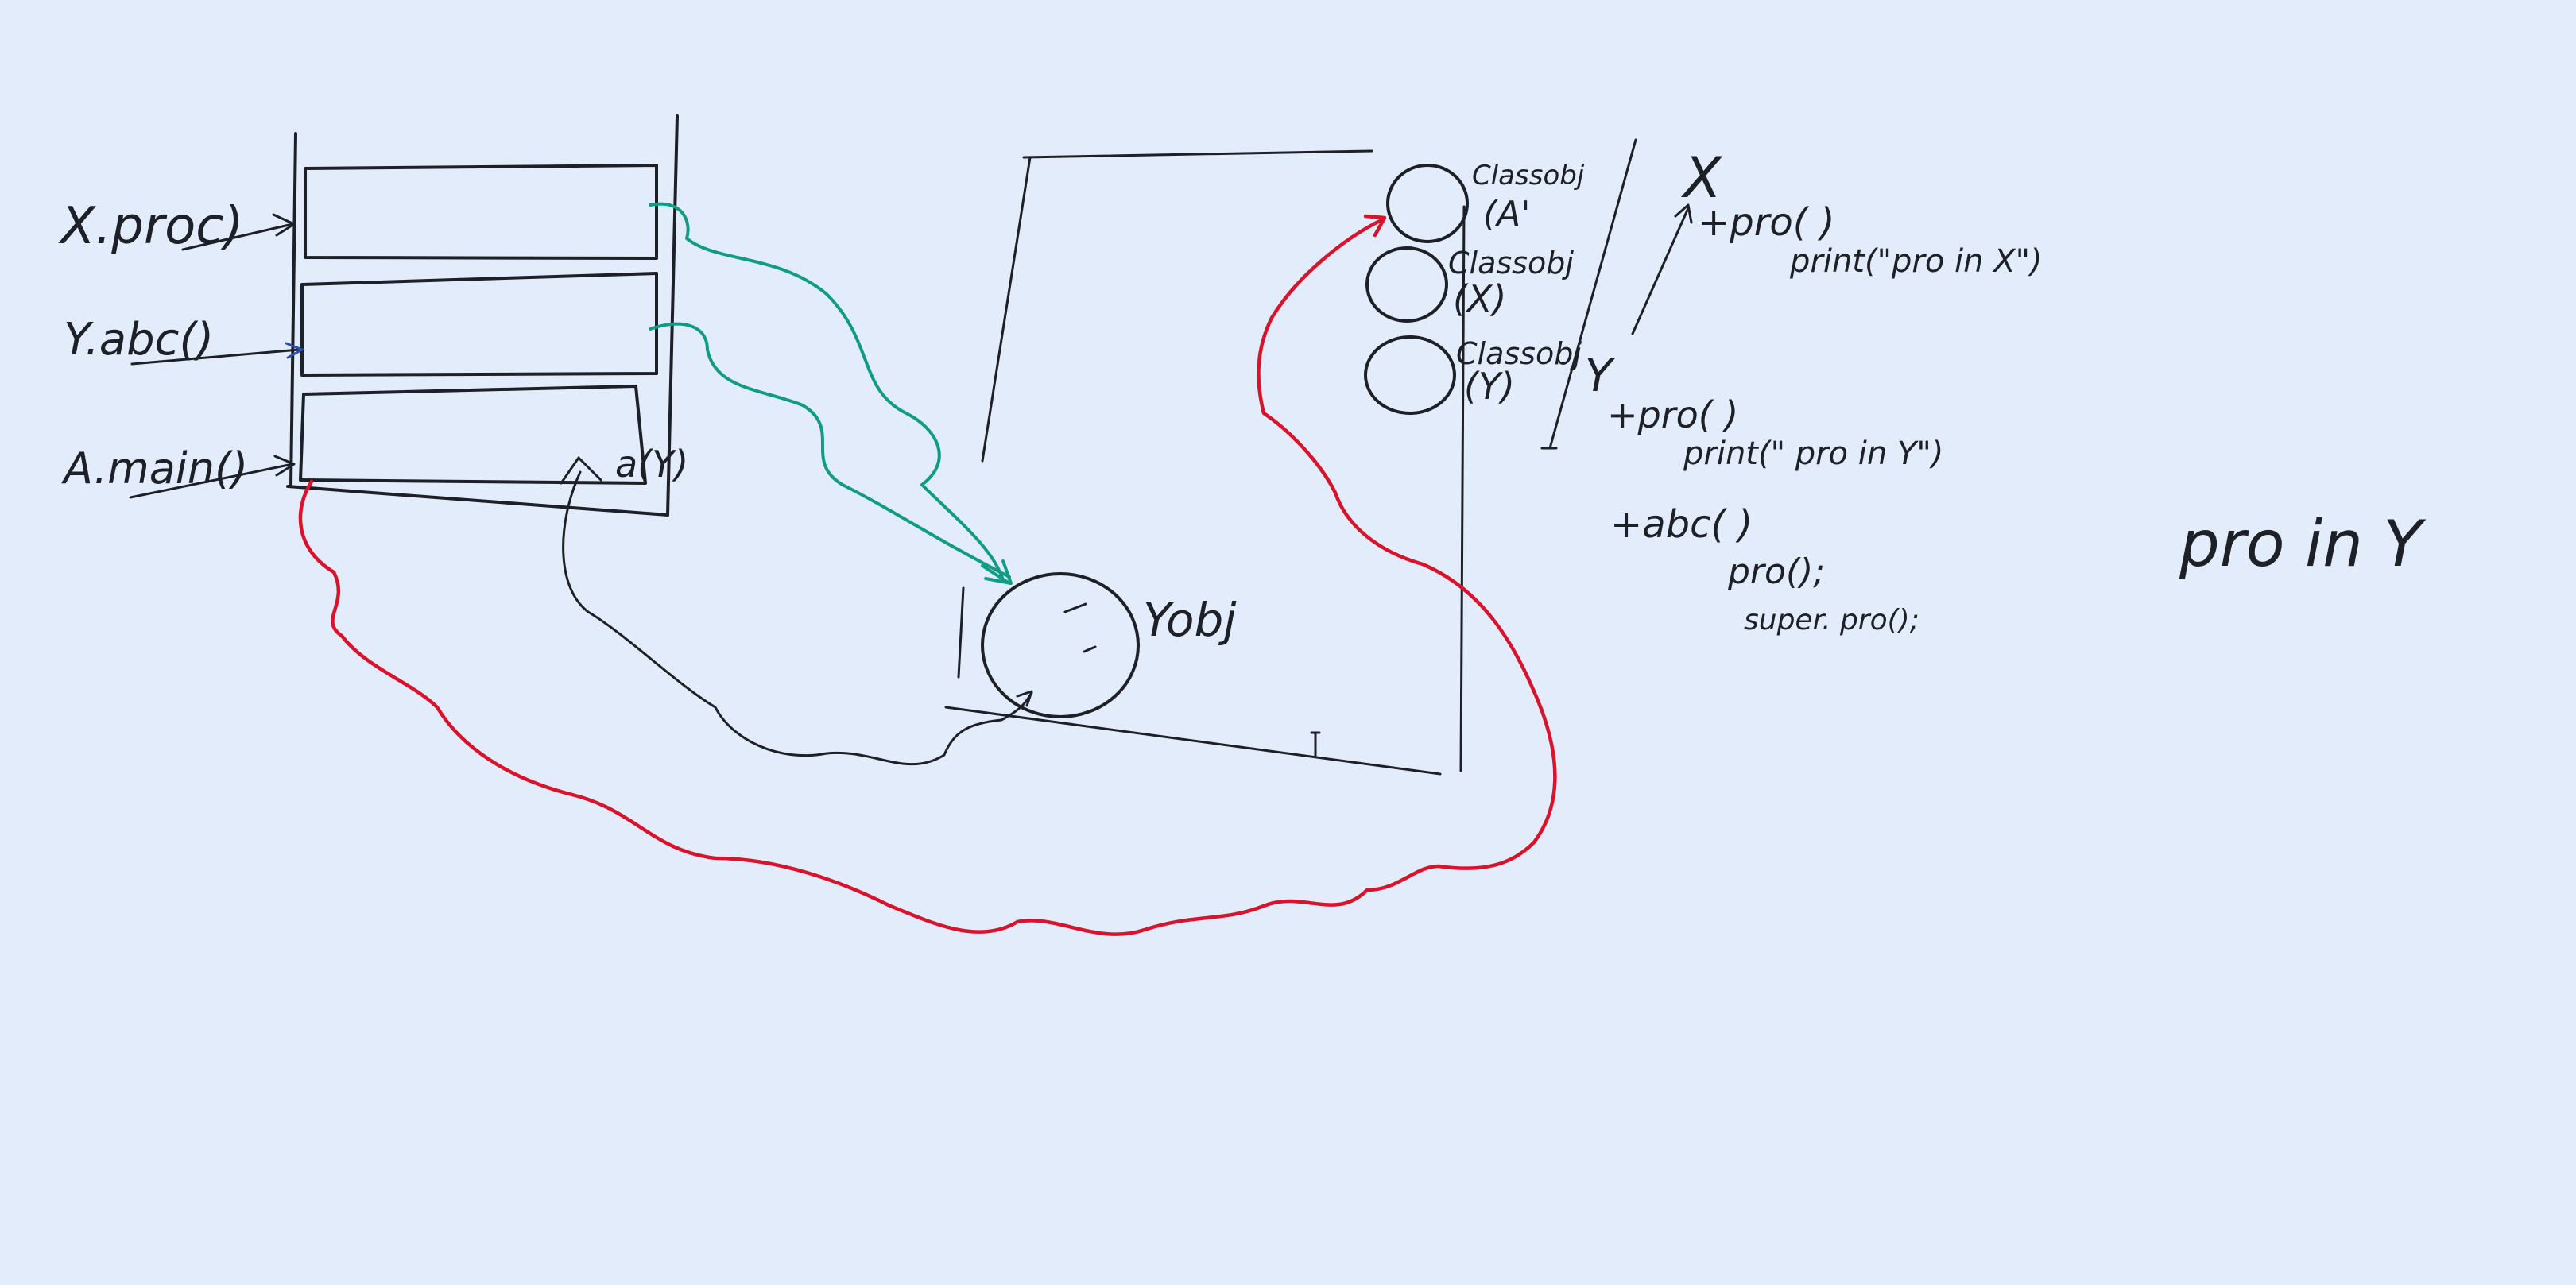 This screenshot has height=1285, width=2576. Describe the element at coordinates (215, 357) in the screenshot. I see `arrow-y-abc` at that location.